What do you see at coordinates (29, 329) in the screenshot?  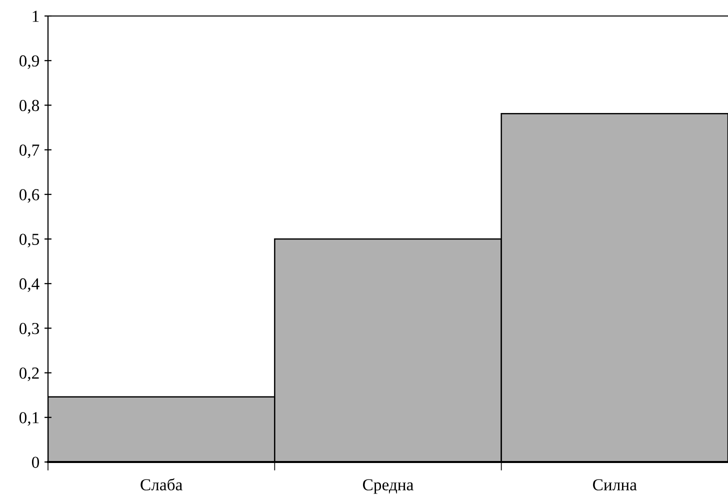 I see `y-tick-label: 0,3` at bounding box center [29, 329].